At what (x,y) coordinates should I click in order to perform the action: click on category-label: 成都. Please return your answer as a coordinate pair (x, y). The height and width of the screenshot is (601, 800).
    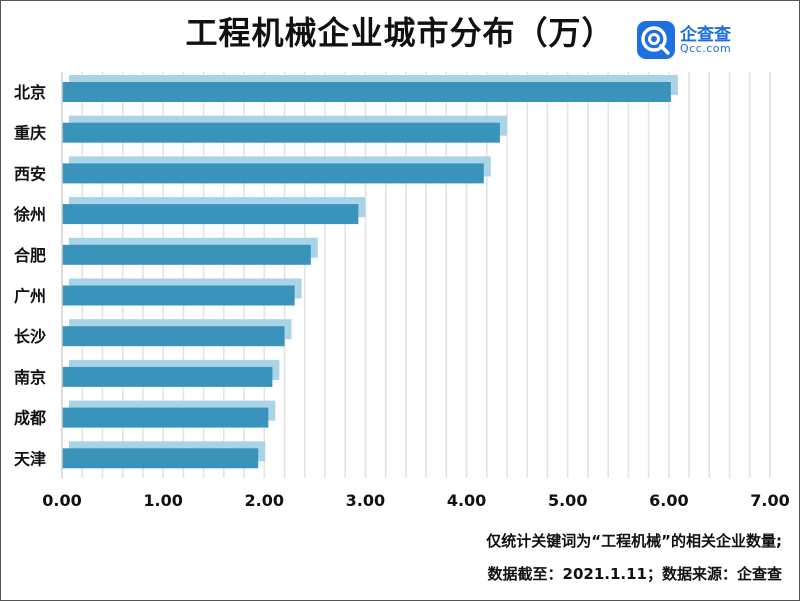
    Looking at the image, I should click on (30, 418).